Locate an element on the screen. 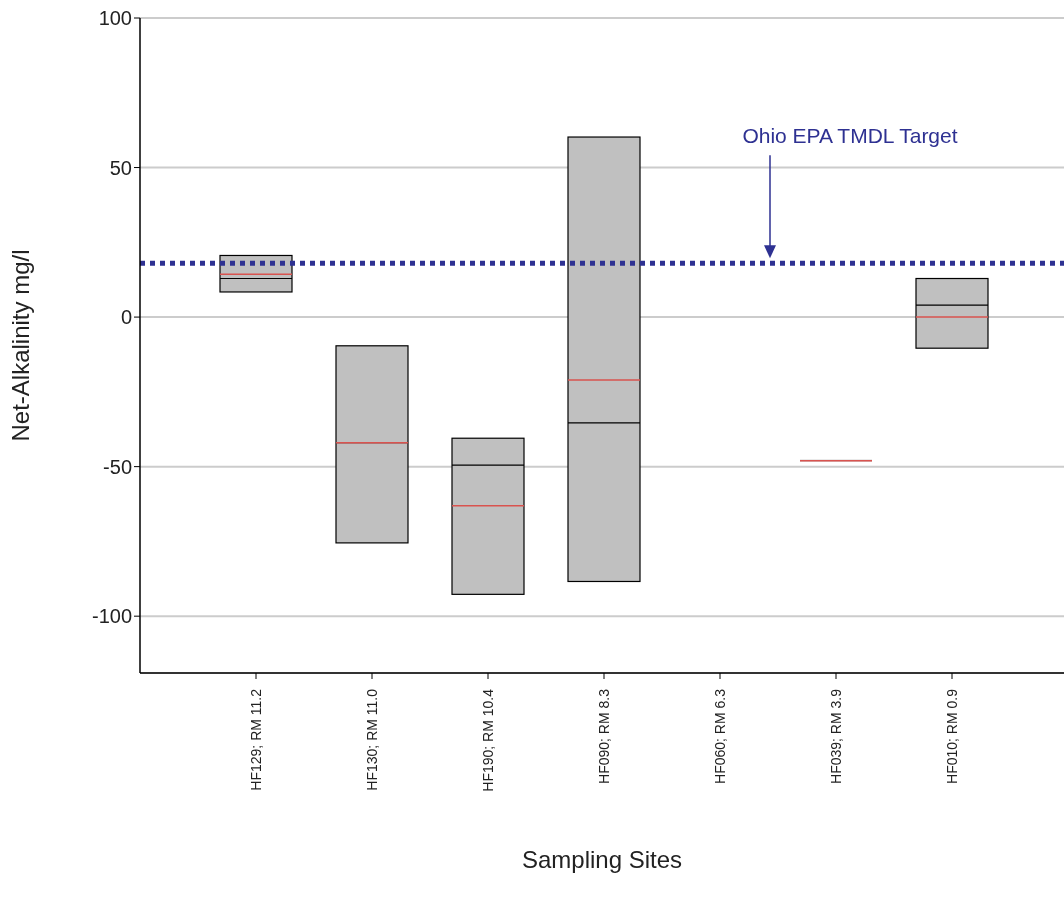 Image resolution: width=1064 pixels, height=903 pixels. x-tick-label: HF060; RM 6.3 is located at coordinates (720, 736).